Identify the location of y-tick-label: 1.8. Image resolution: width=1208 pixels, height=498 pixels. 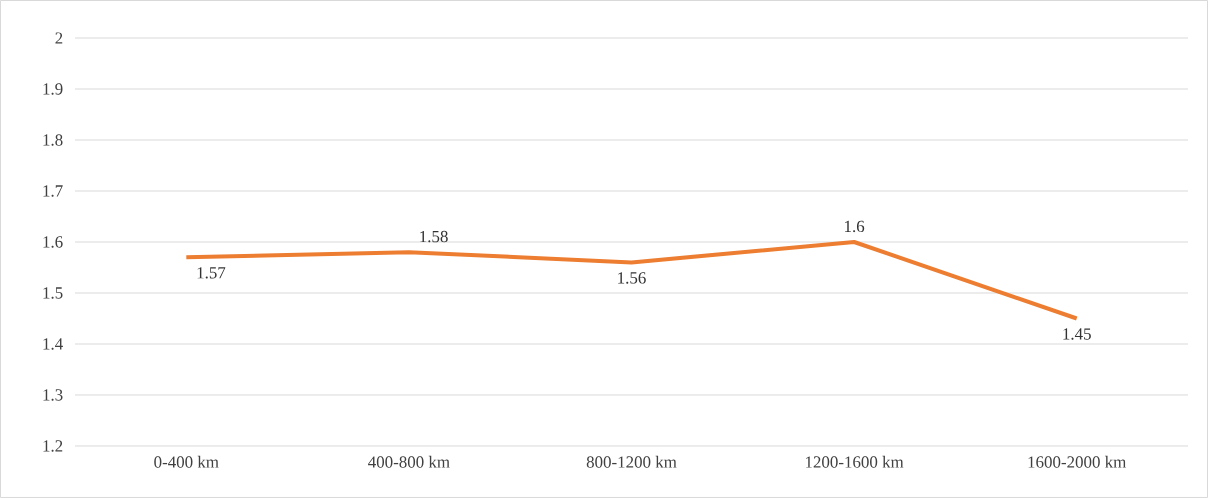
(53, 140).